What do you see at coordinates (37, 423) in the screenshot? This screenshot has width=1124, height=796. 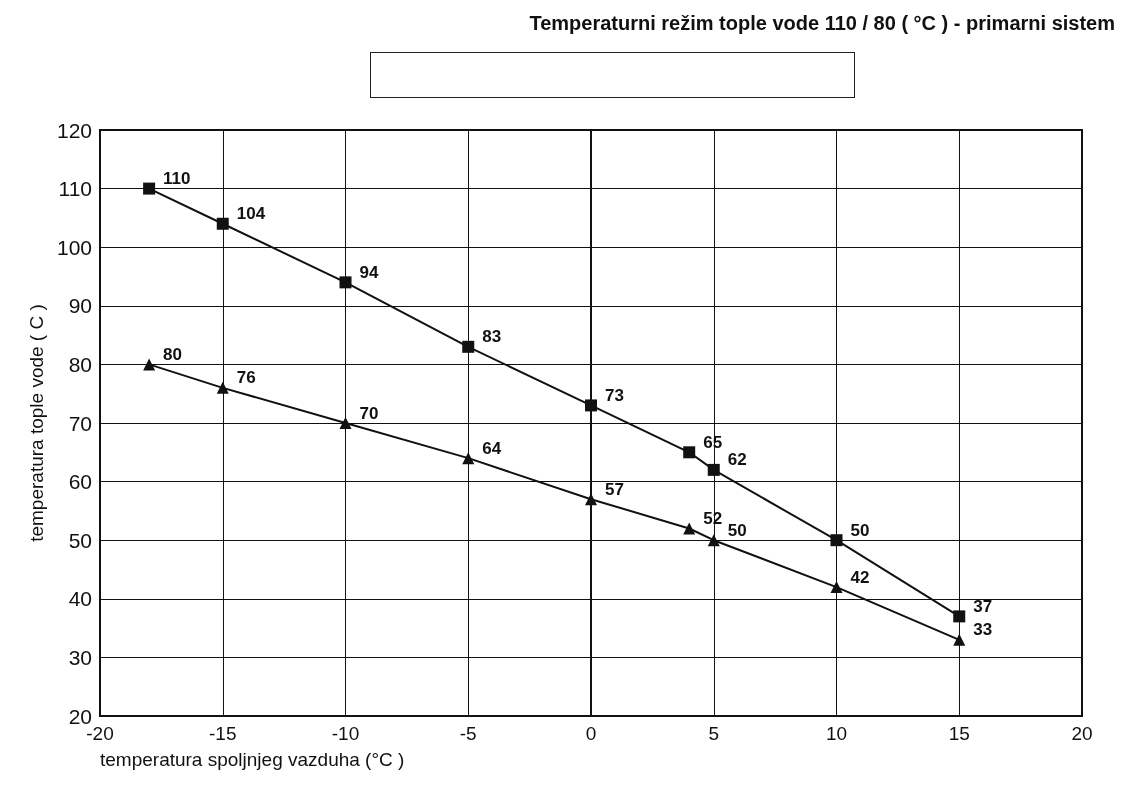 I see `y-axis-title: temperatura tople vode ( C )` at bounding box center [37, 423].